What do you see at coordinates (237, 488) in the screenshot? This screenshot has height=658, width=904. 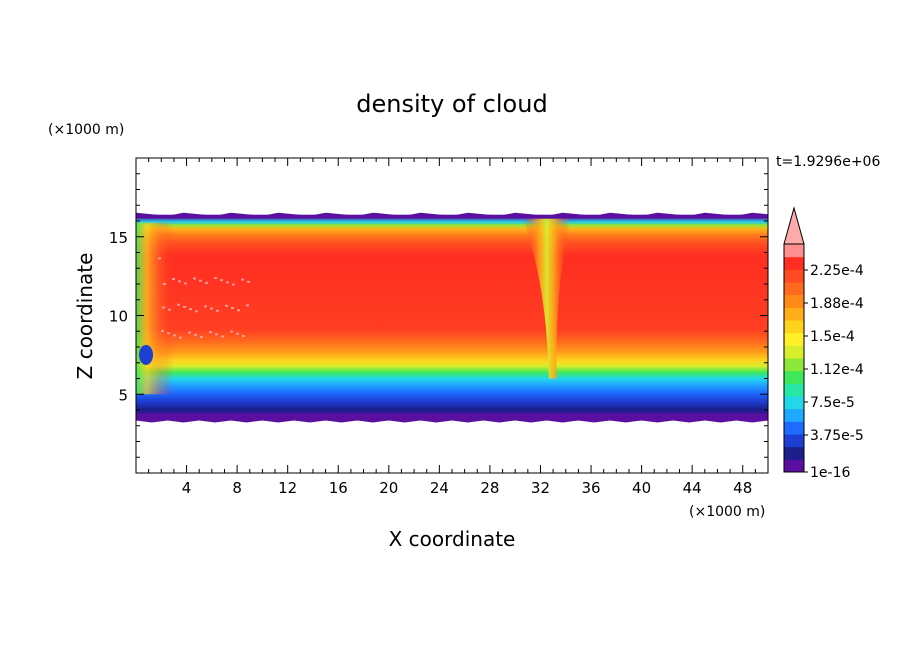 I see `x-tick-label: 8` at bounding box center [237, 488].